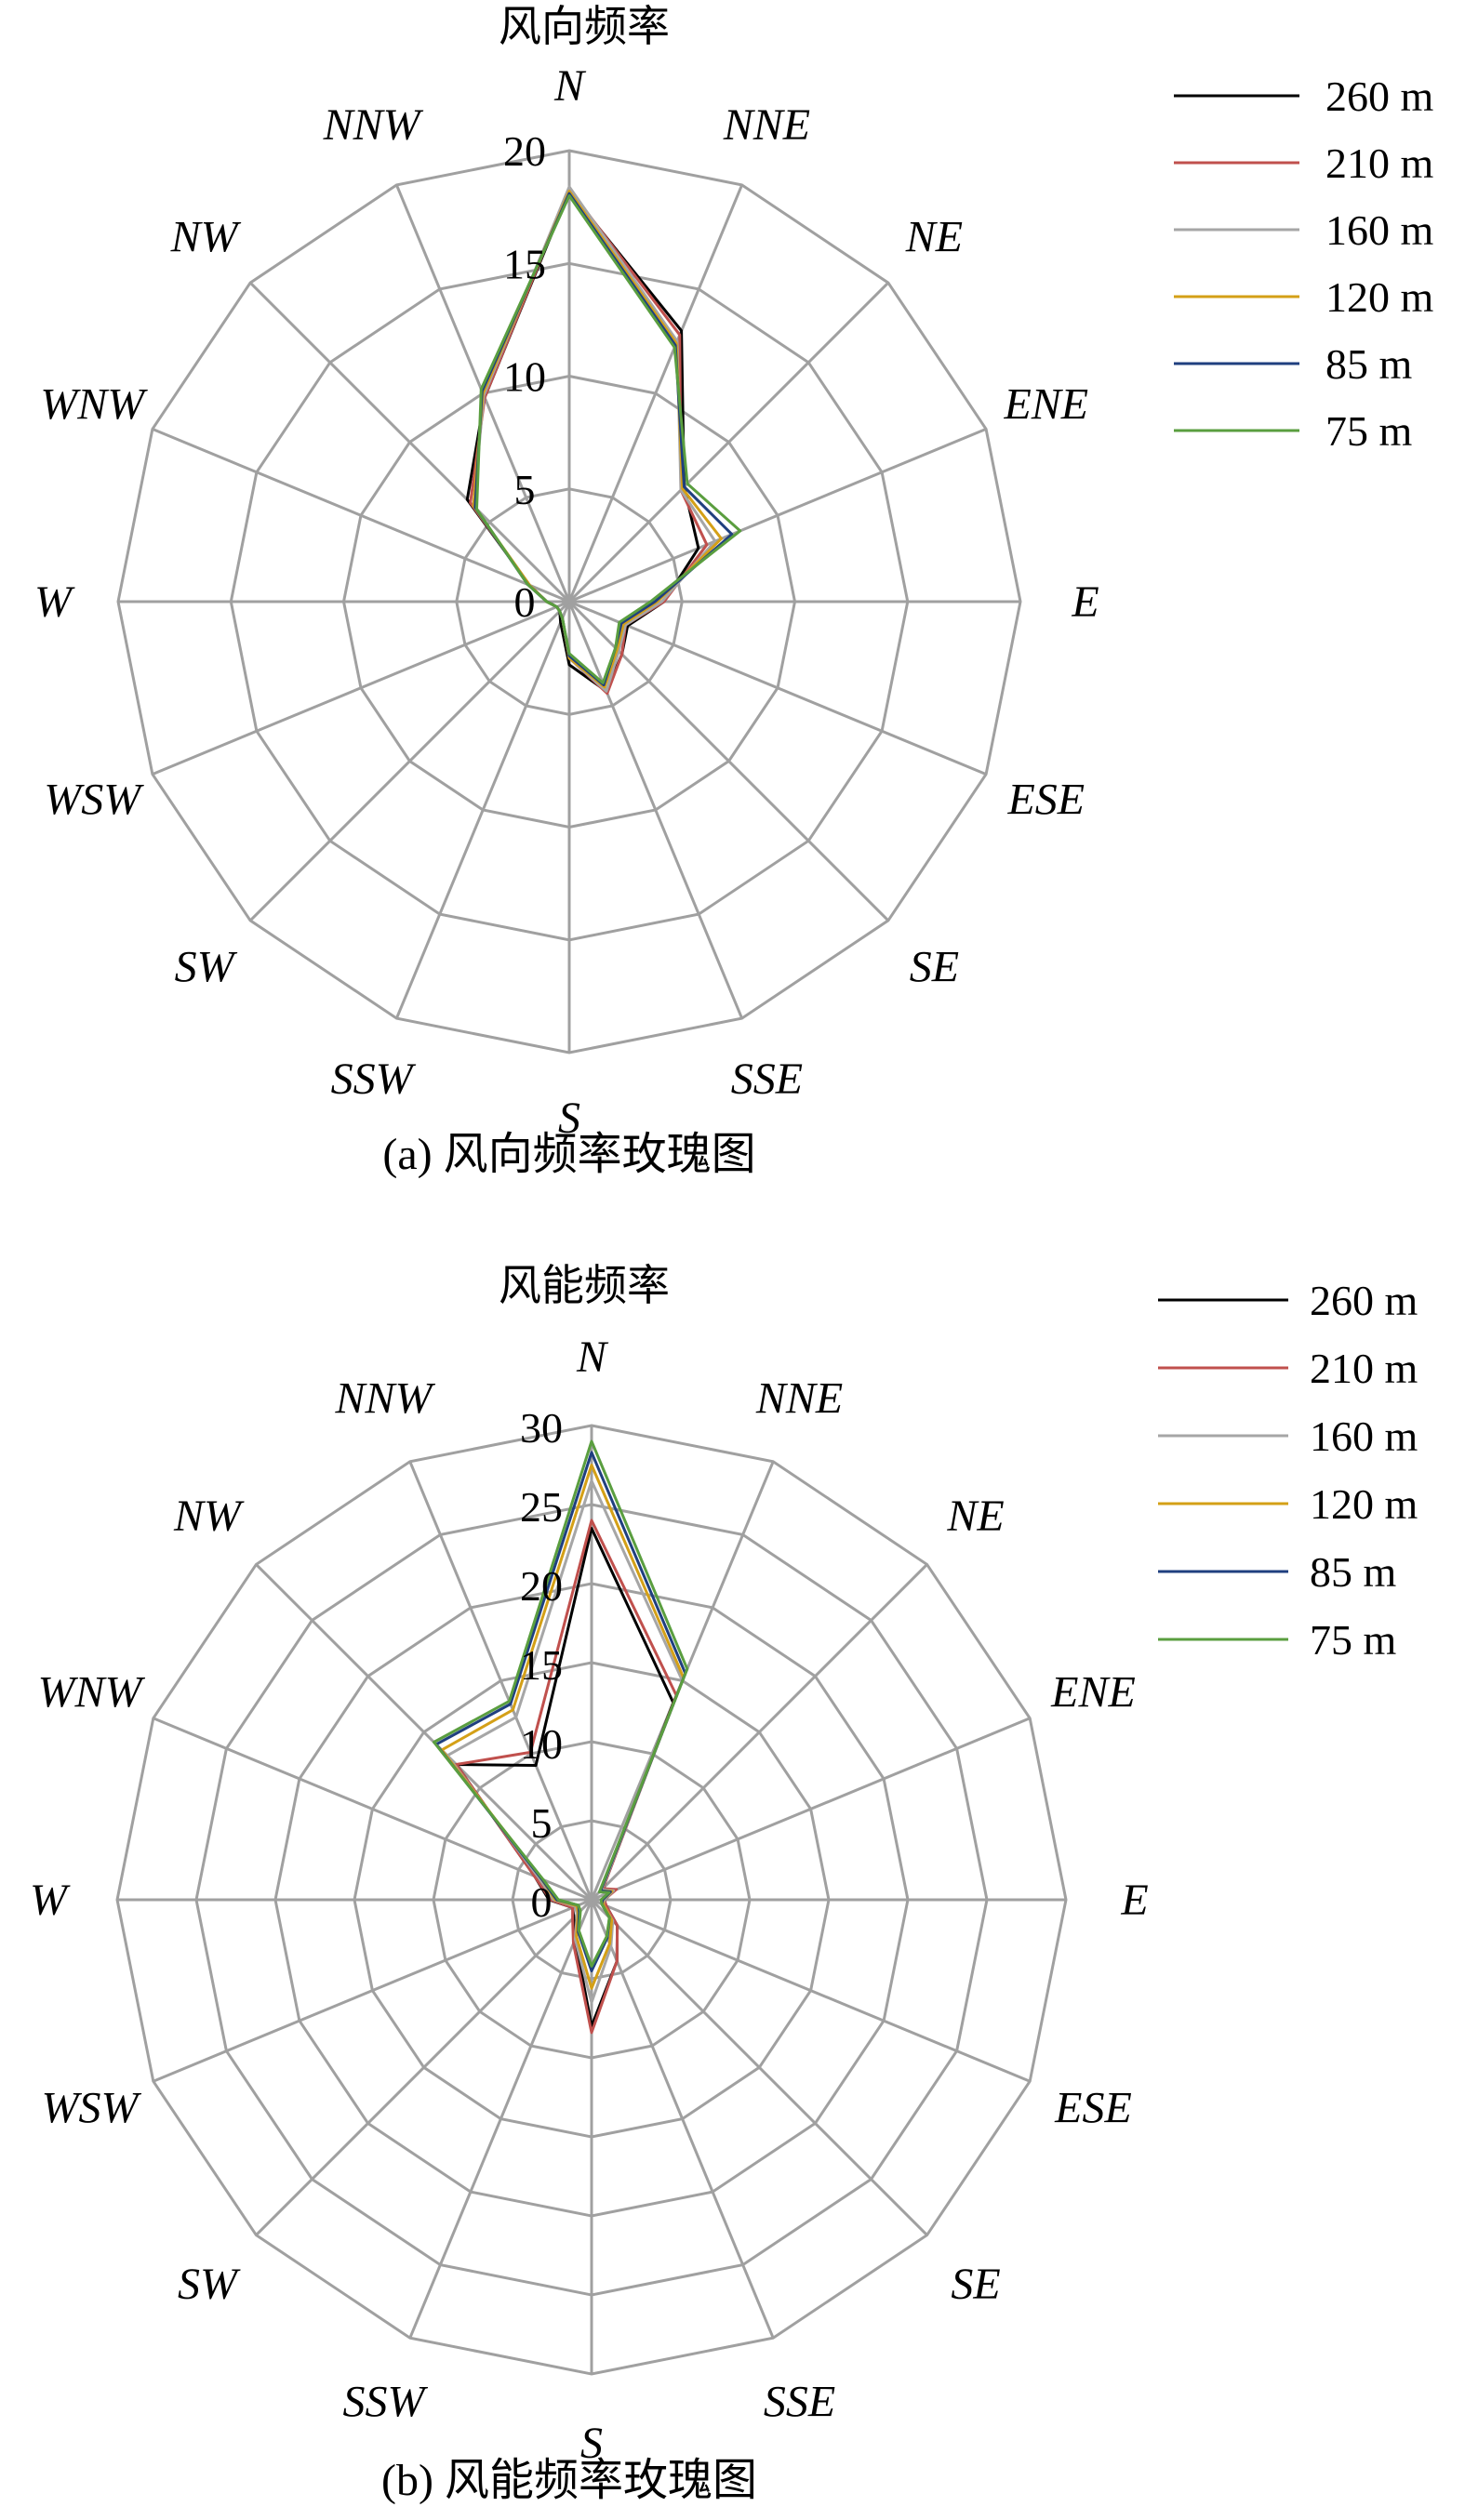  What do you see at coordinates (655, 393) in the screenshot?
I see `spoke-NNE` at bounding box center [655, 393].